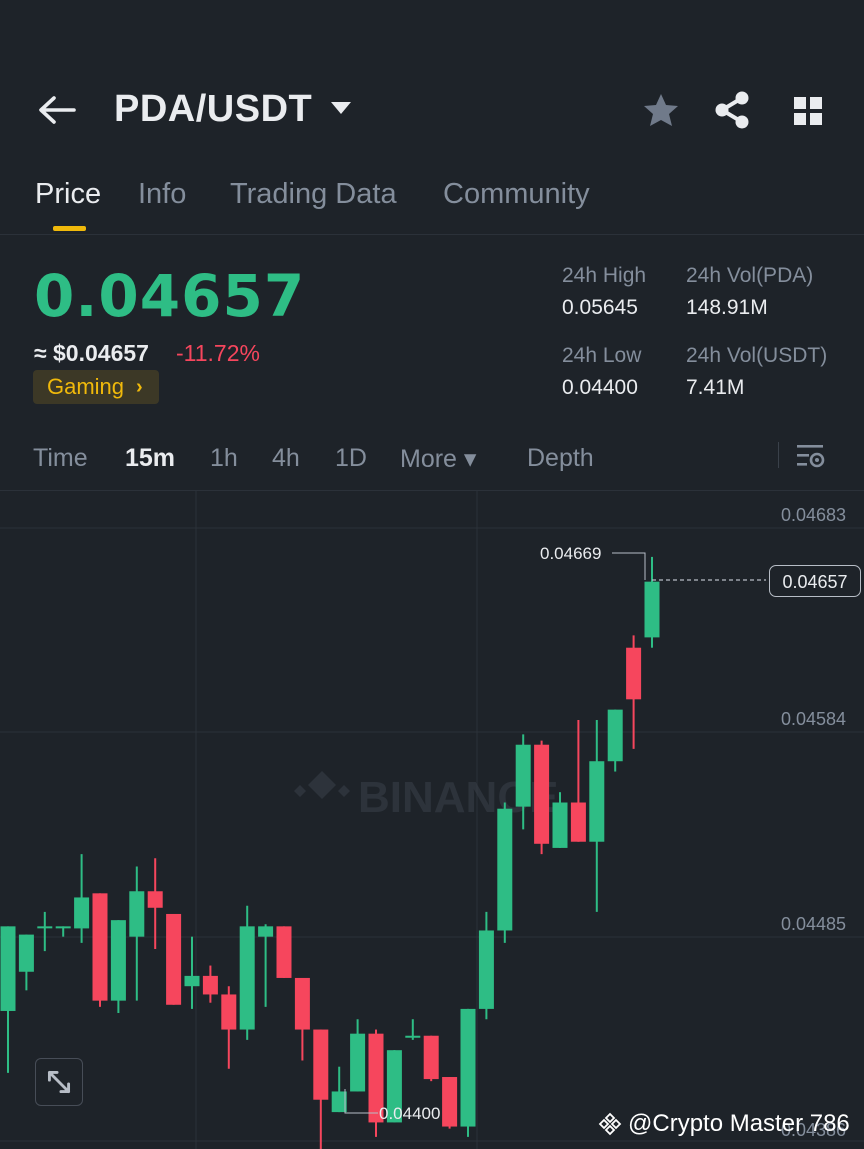 The width and height of the screenshot is (864, 1149). Describe the element at coordinates (813, 924) in the screenshot. I see `y-tick-label: 0.04485` at that location.